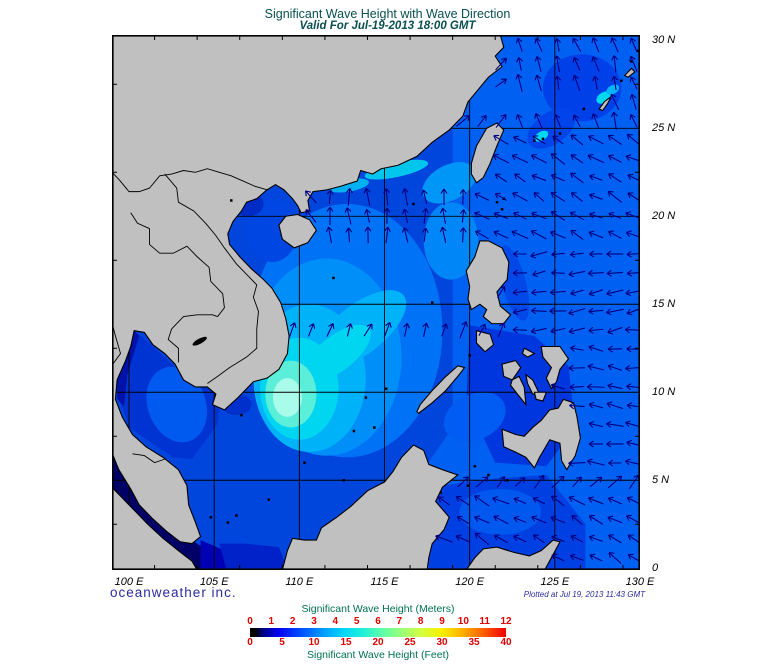  What do you see at coordinates (664, 304) in the screenshot?
I see `lat-label: 15 N` at bounding box center [664, 304].